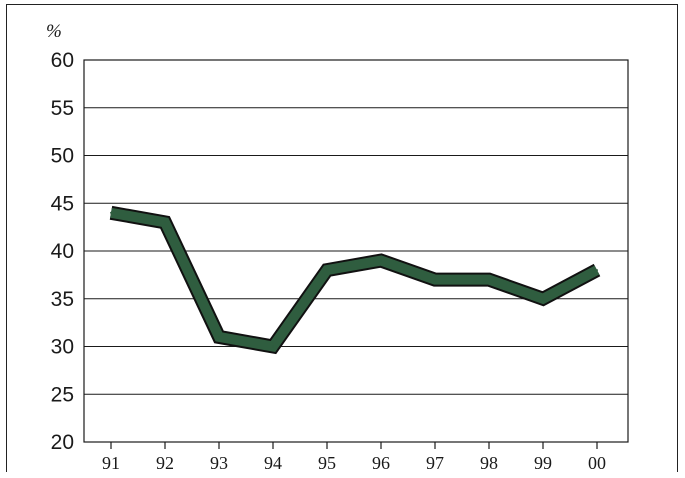 The image size is (685, 478). Describe the element at coordinates (381, 463) in the screenshot. I see `x-tick-label: 96` at that location.